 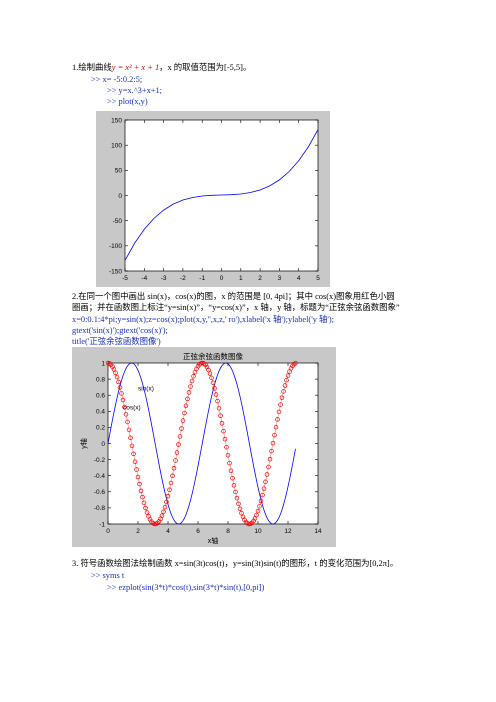 I want to click on y-tick-label: -150, so click(x=115, y=271).